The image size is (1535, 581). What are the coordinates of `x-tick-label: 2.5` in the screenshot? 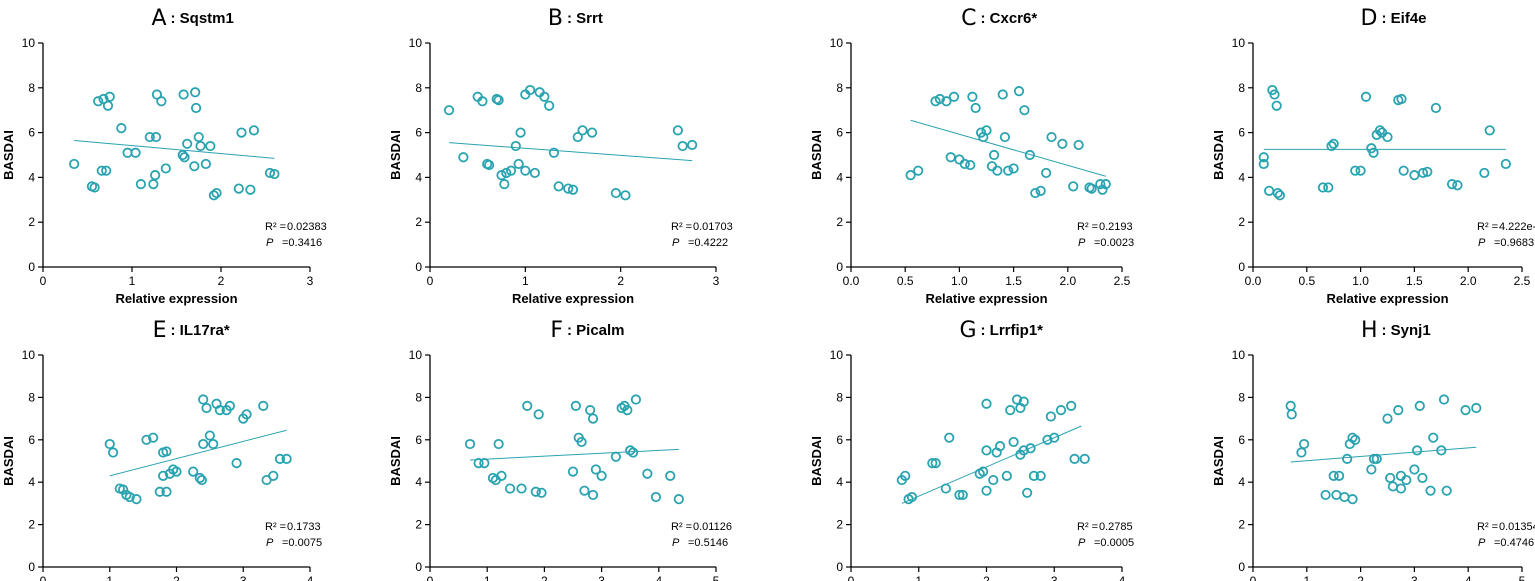 It's located at (1122, 281).